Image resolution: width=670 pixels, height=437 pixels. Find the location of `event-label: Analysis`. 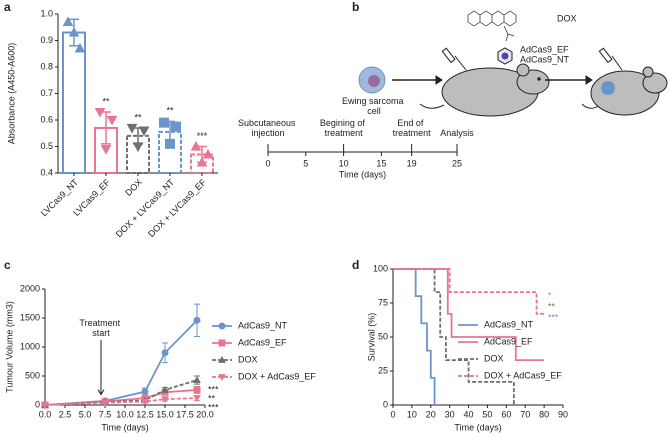

event-label: Analysis is located at coordinates (457, 133).